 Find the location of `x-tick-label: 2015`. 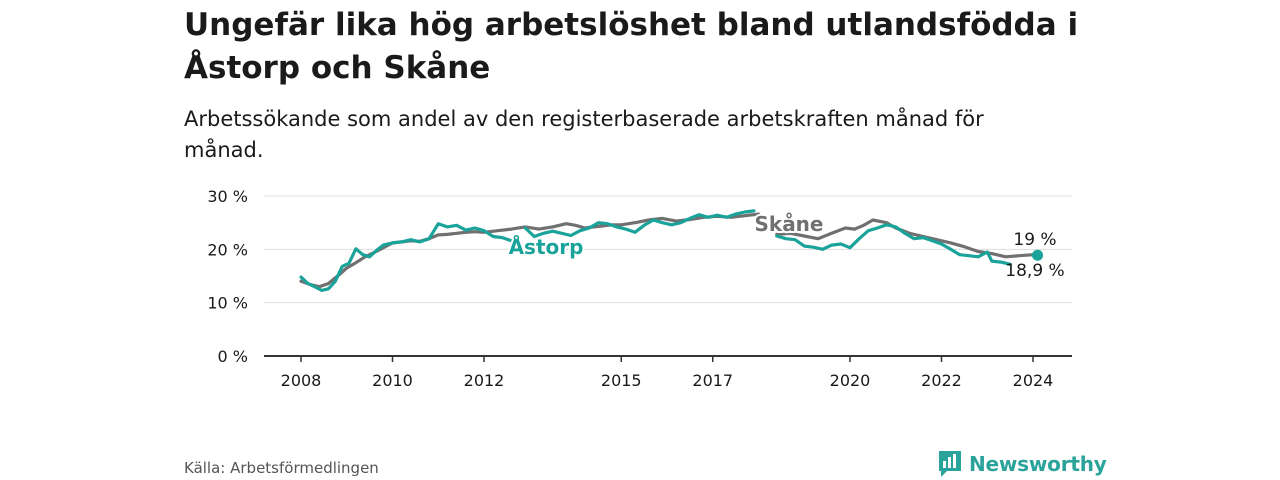

x-tick-label: 2015 is located at coordinates (621, 380).